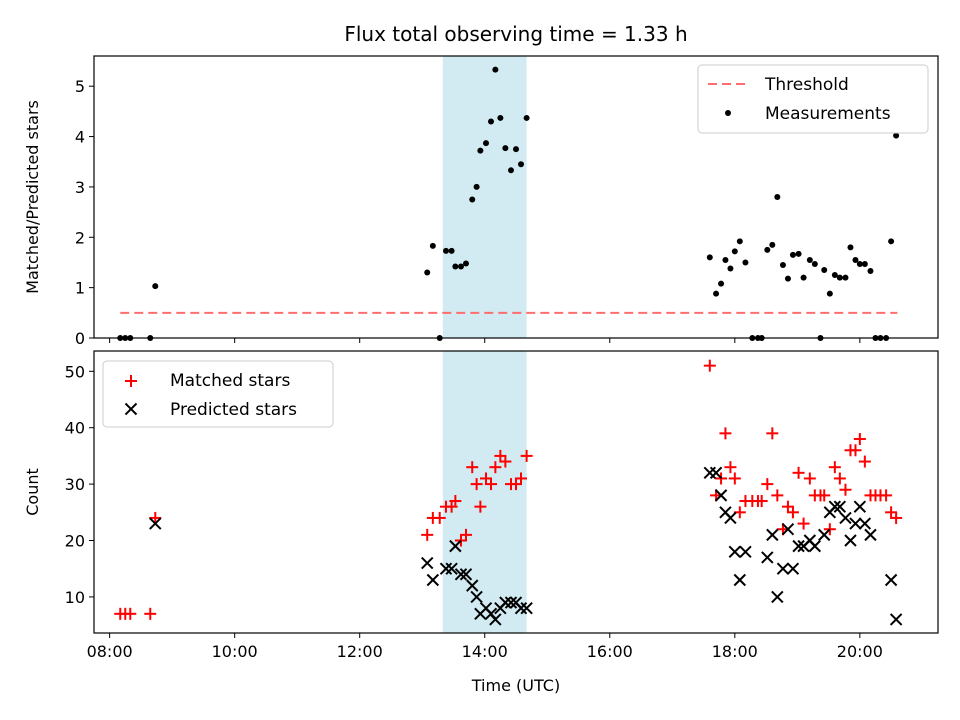 The width and height of the screenshot is (960, 720). Describe the element at coordinates (360, 651) in the screenshot. I see `x-tick-label: 12:00` at that location.